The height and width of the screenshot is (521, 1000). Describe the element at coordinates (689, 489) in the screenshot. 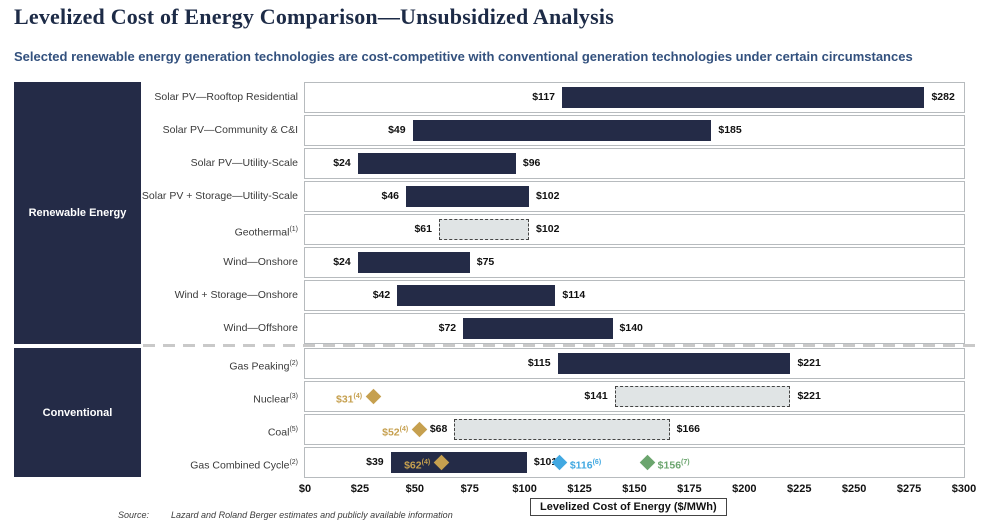

I see `x-axis-tick: $175` at that location.